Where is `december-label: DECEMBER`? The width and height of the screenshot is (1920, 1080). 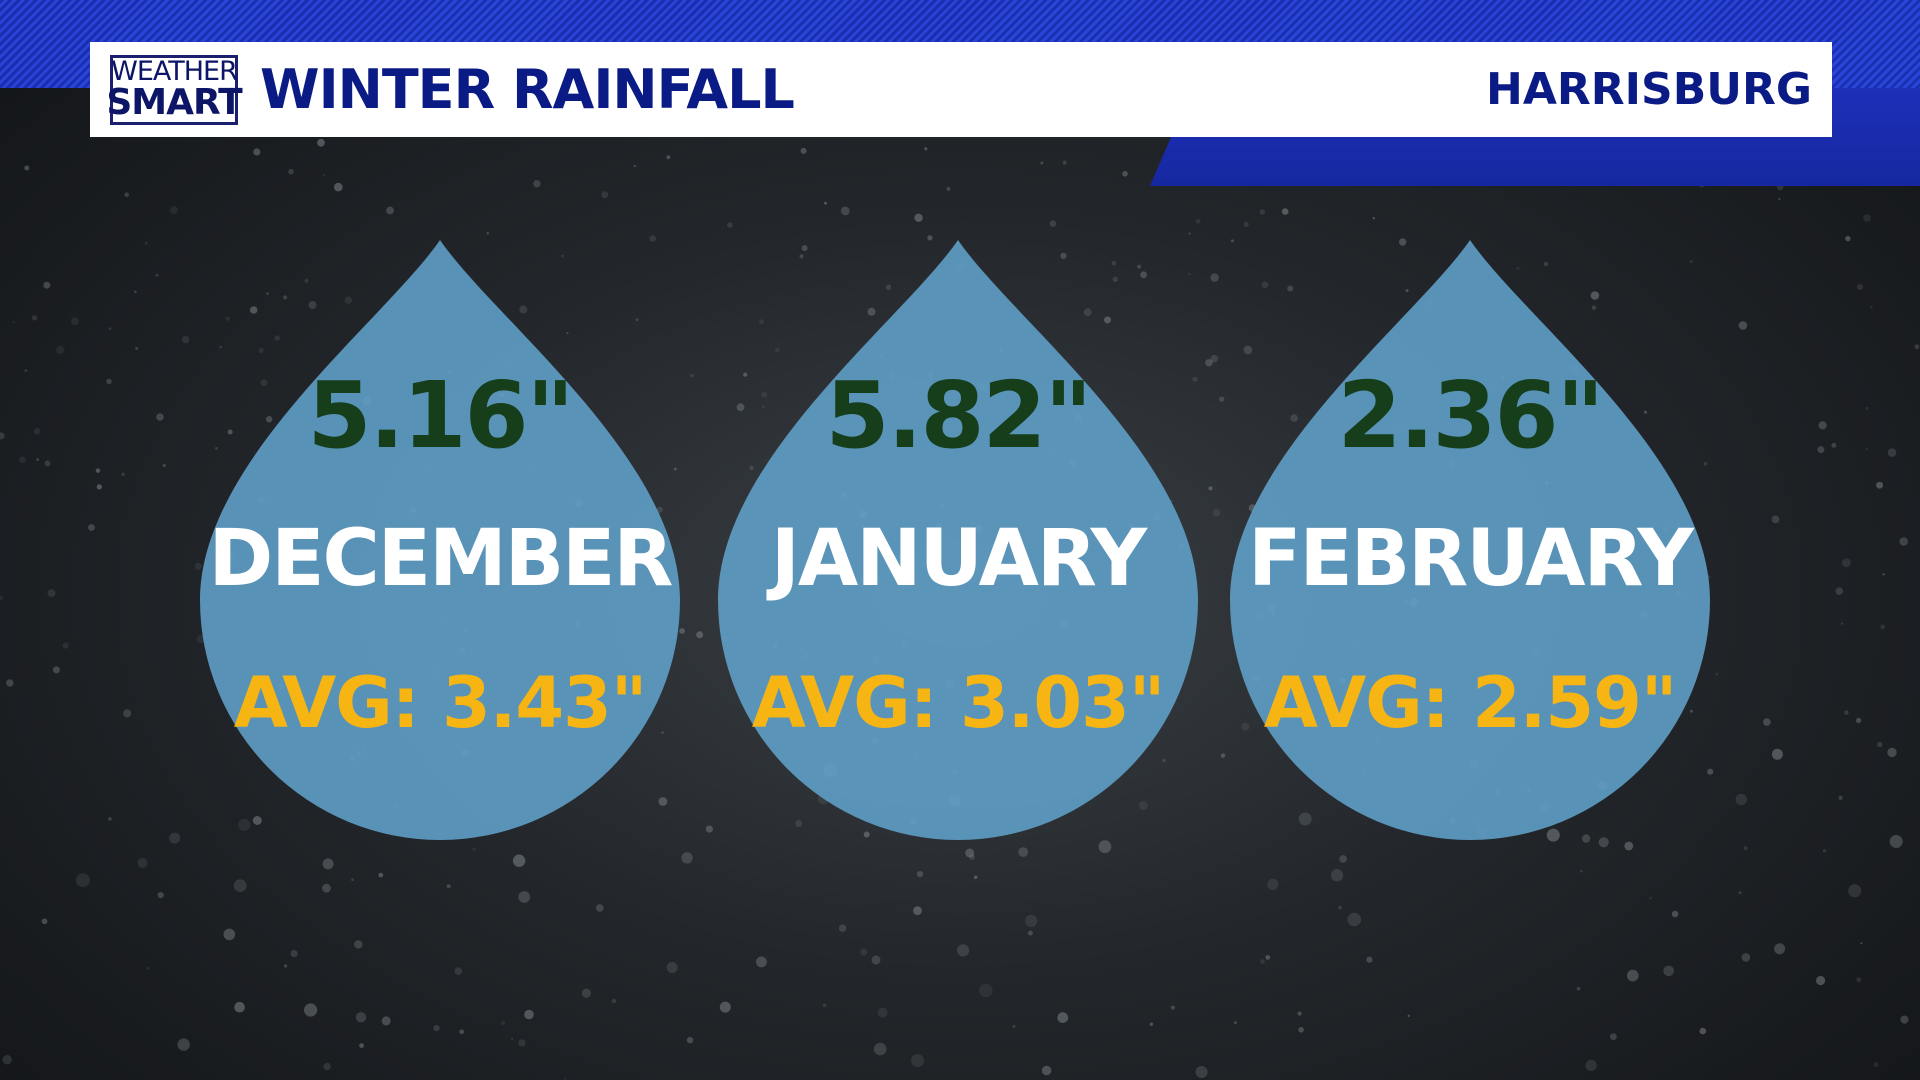
december-label: DECEMBER is located at coordinates (441, 559).